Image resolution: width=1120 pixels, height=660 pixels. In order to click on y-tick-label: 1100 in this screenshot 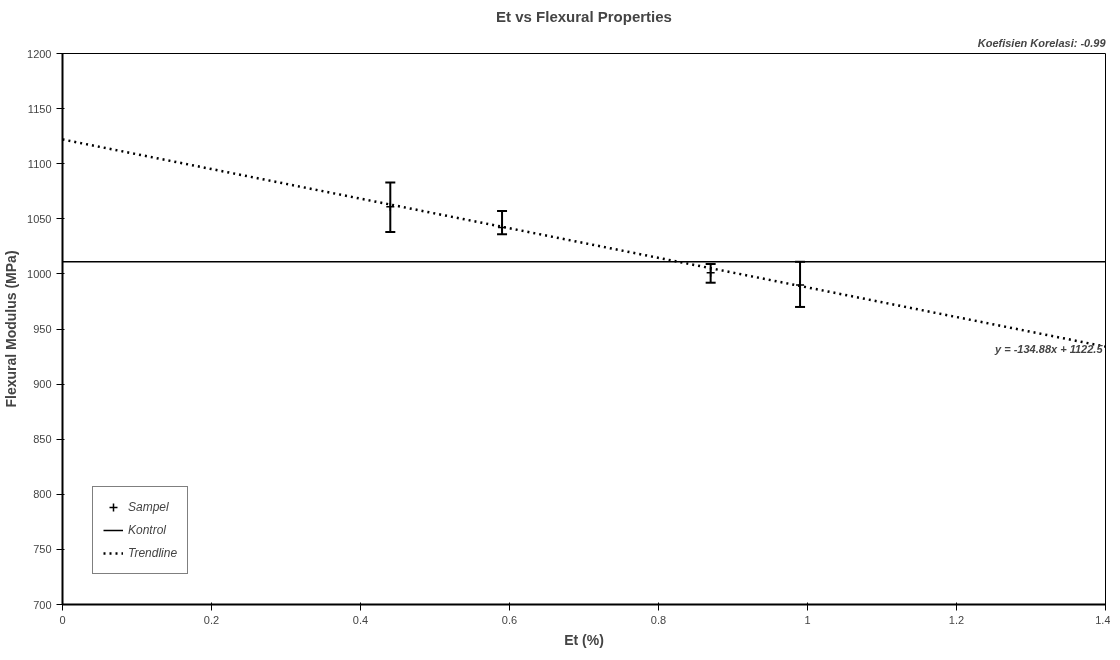, I will do `click(39, 163)`.